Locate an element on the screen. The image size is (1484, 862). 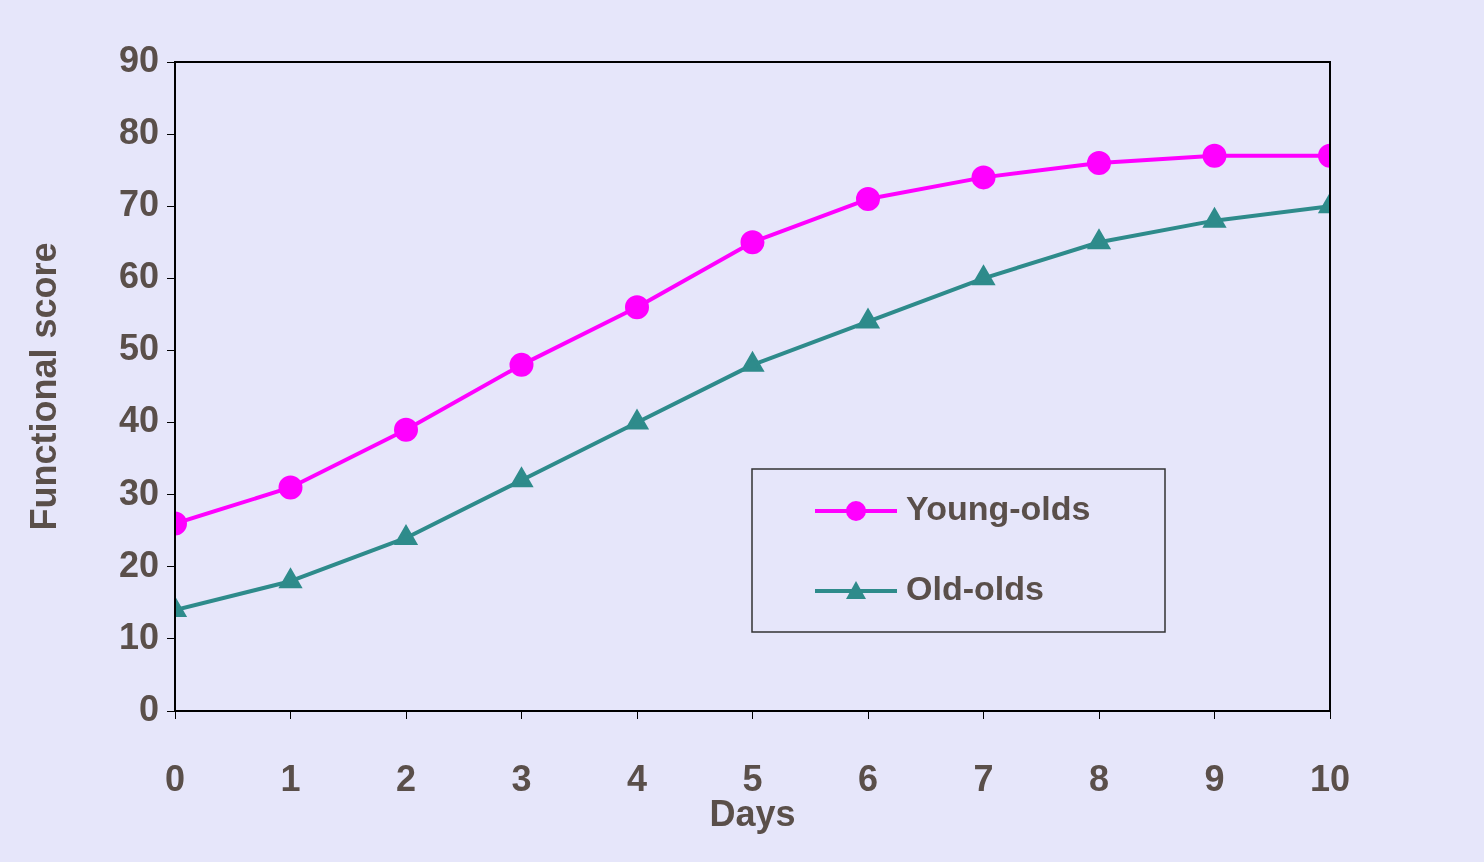
y-axis-title: Functional score is located at coordinates (43, 386).